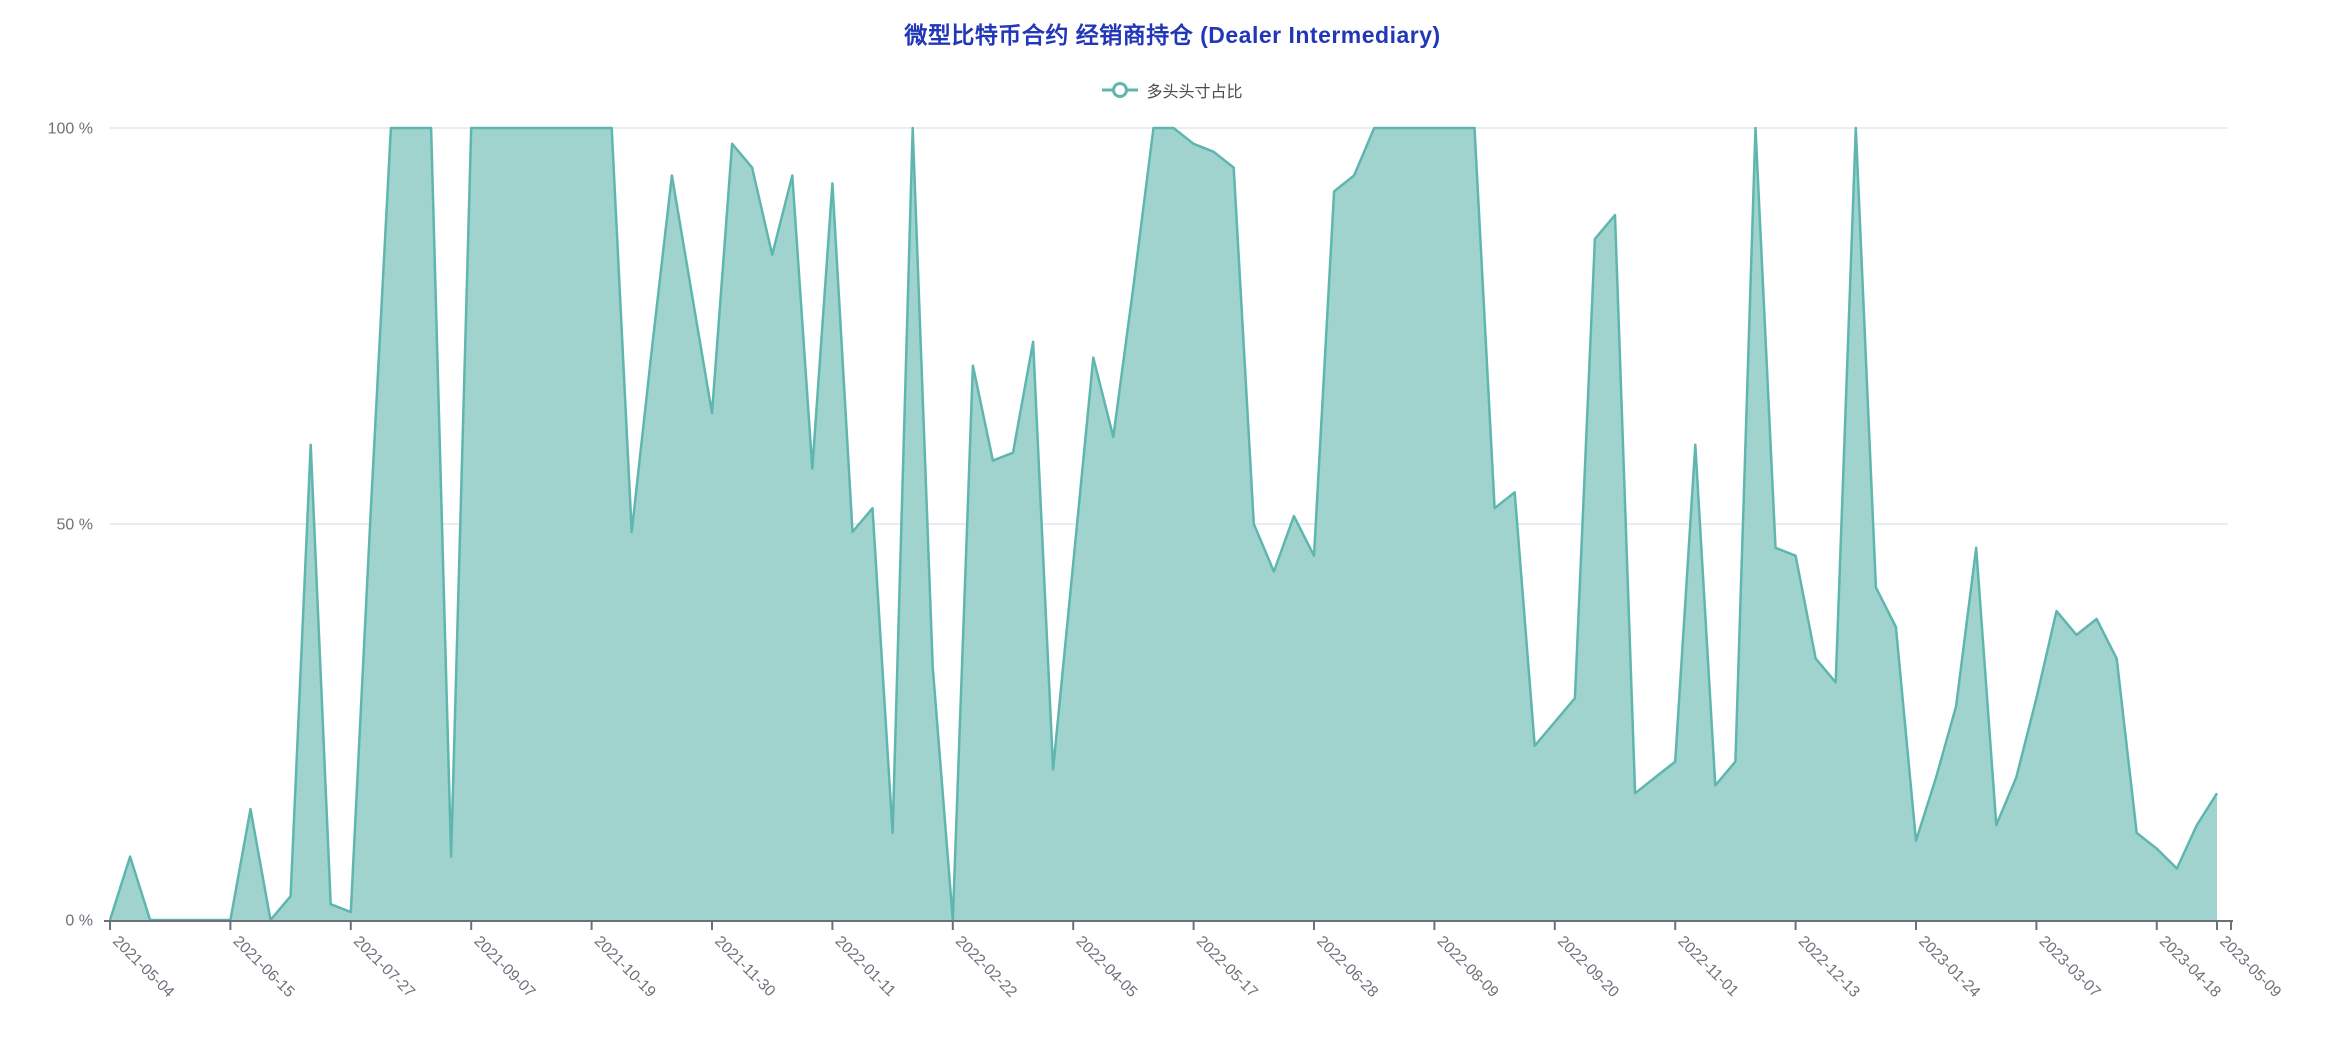 The image size is (2345, 1039). I want to click on x-axis-label: 2022-04-05, so click(1106, 967).